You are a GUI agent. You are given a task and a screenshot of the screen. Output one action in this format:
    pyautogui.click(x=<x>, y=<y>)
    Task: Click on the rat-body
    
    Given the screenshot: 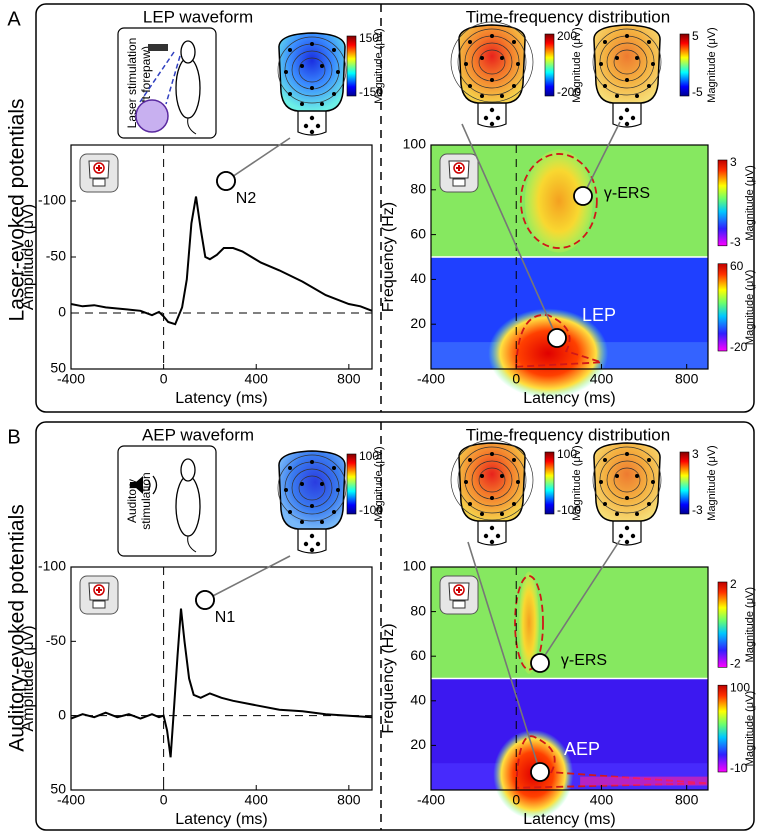 What is the action you would take?
    pyautogui.click(x=188, y=88)
    